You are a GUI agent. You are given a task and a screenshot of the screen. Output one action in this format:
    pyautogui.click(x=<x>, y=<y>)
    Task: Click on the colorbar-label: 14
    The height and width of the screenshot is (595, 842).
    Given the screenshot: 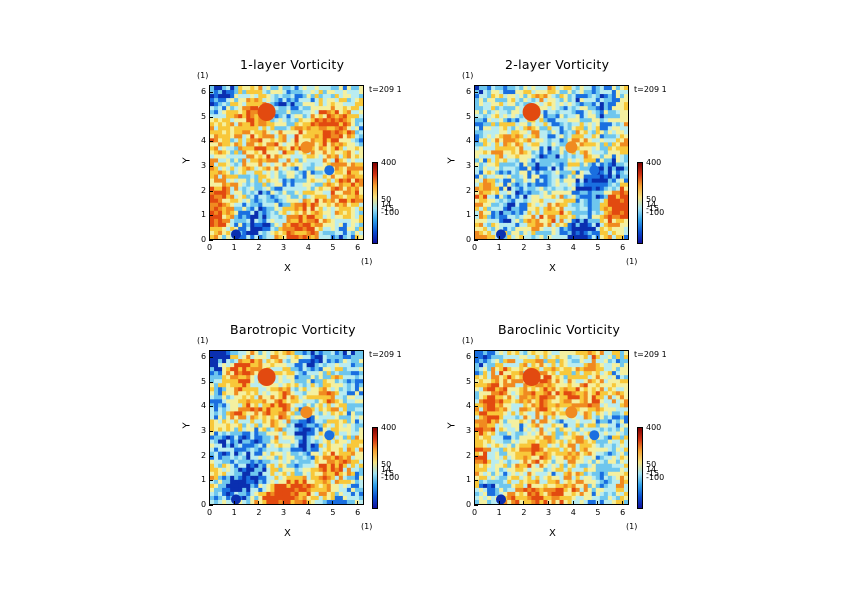 What is the action you would take?
    pyautogui.click(x=651, y=204)
    